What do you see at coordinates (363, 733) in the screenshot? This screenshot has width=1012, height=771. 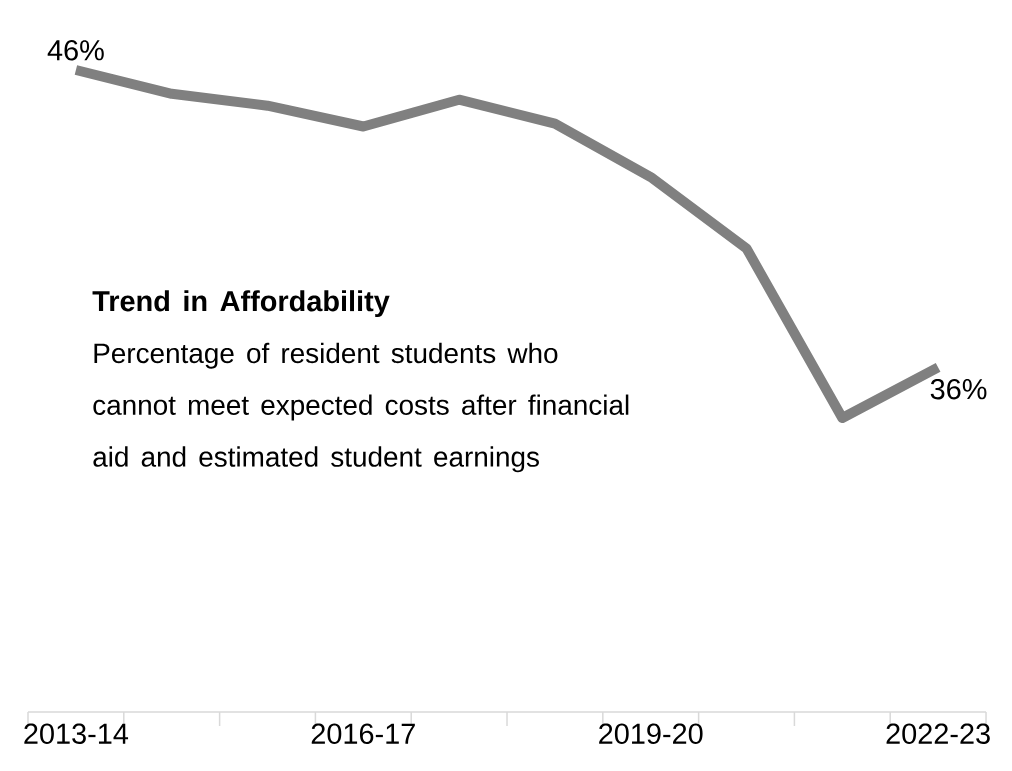 I see `x-tick-label: 2016-17` at bounding box center [363, 733].